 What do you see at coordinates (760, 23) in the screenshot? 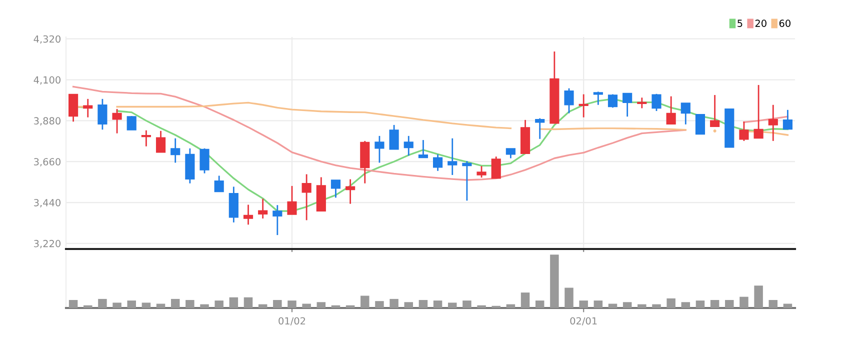
I see `legend-label: 20` at bounding box center [760, 23].